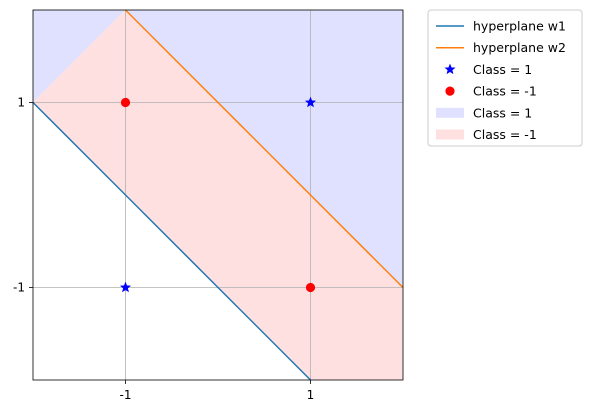 The height and width of the screenshot is (413, 591). What do you see at coordinates (505, 91) in the screenshot?
I see `legend-label-class-1-3: Class = -1` at bounding box center [505, 91].